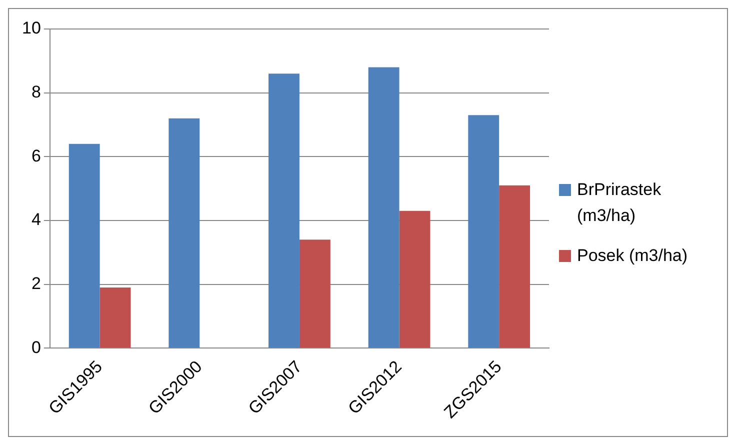 Image resolution: width=736 pixels, height=447 pixels. What do you see at coordinates (36, 92) in the screenshot?
I see `y-tick-label: 8` at bounding box center [36, 92].